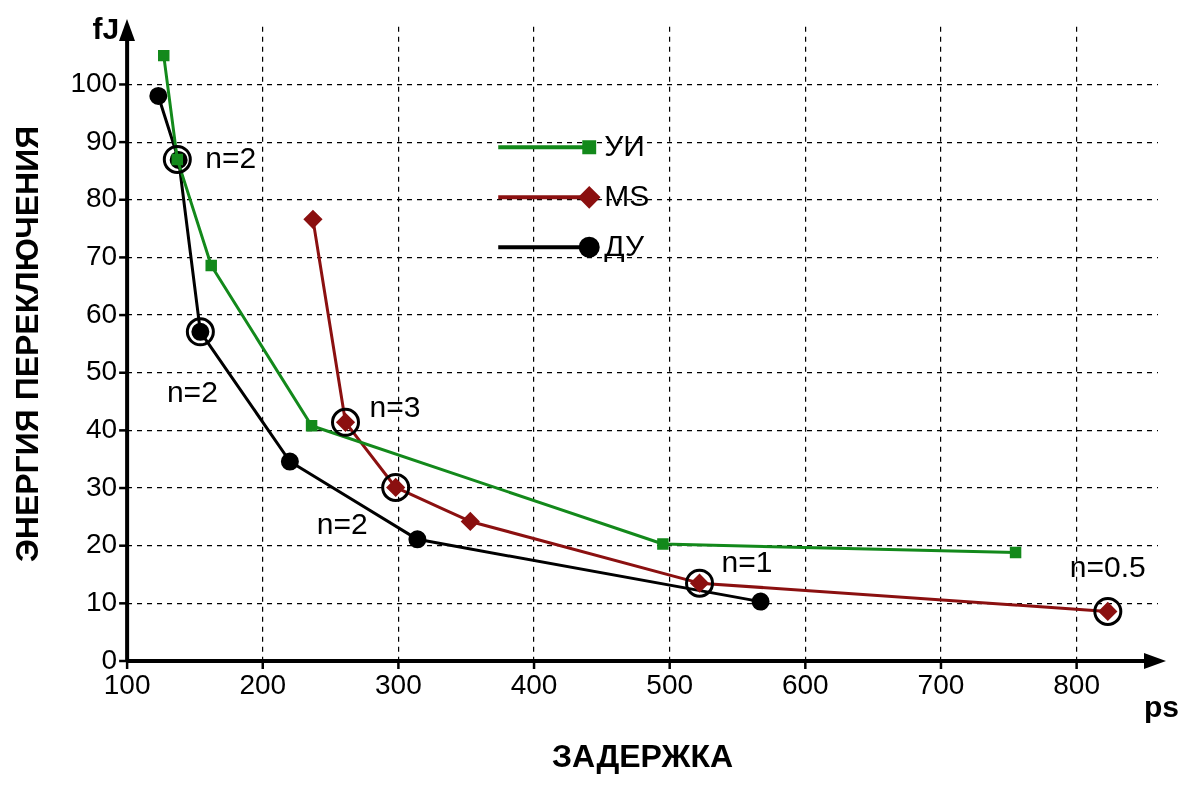 The width and height of the screenshot is (1188, 787). I want to click on y-tick-label: 60, so click(101, 313).